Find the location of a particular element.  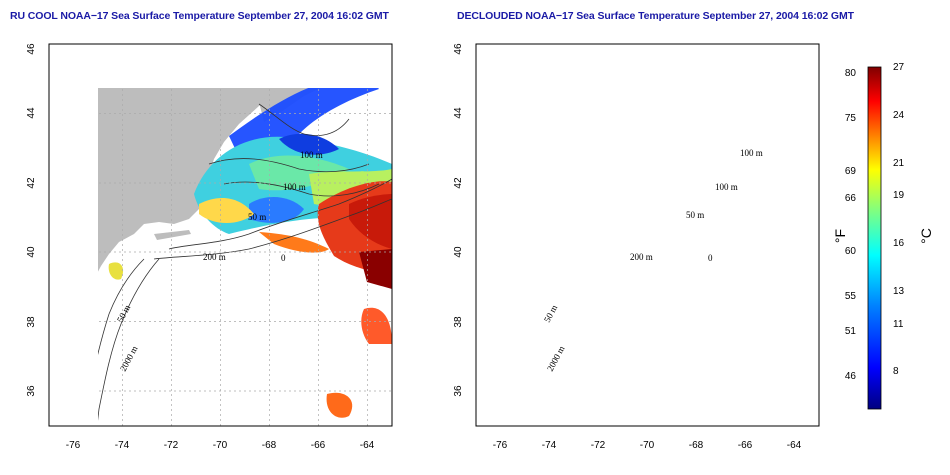

right-lon-ticks: -76 -74 -72 -70 -68 -66 -64 is located at coordinates (647, 445).